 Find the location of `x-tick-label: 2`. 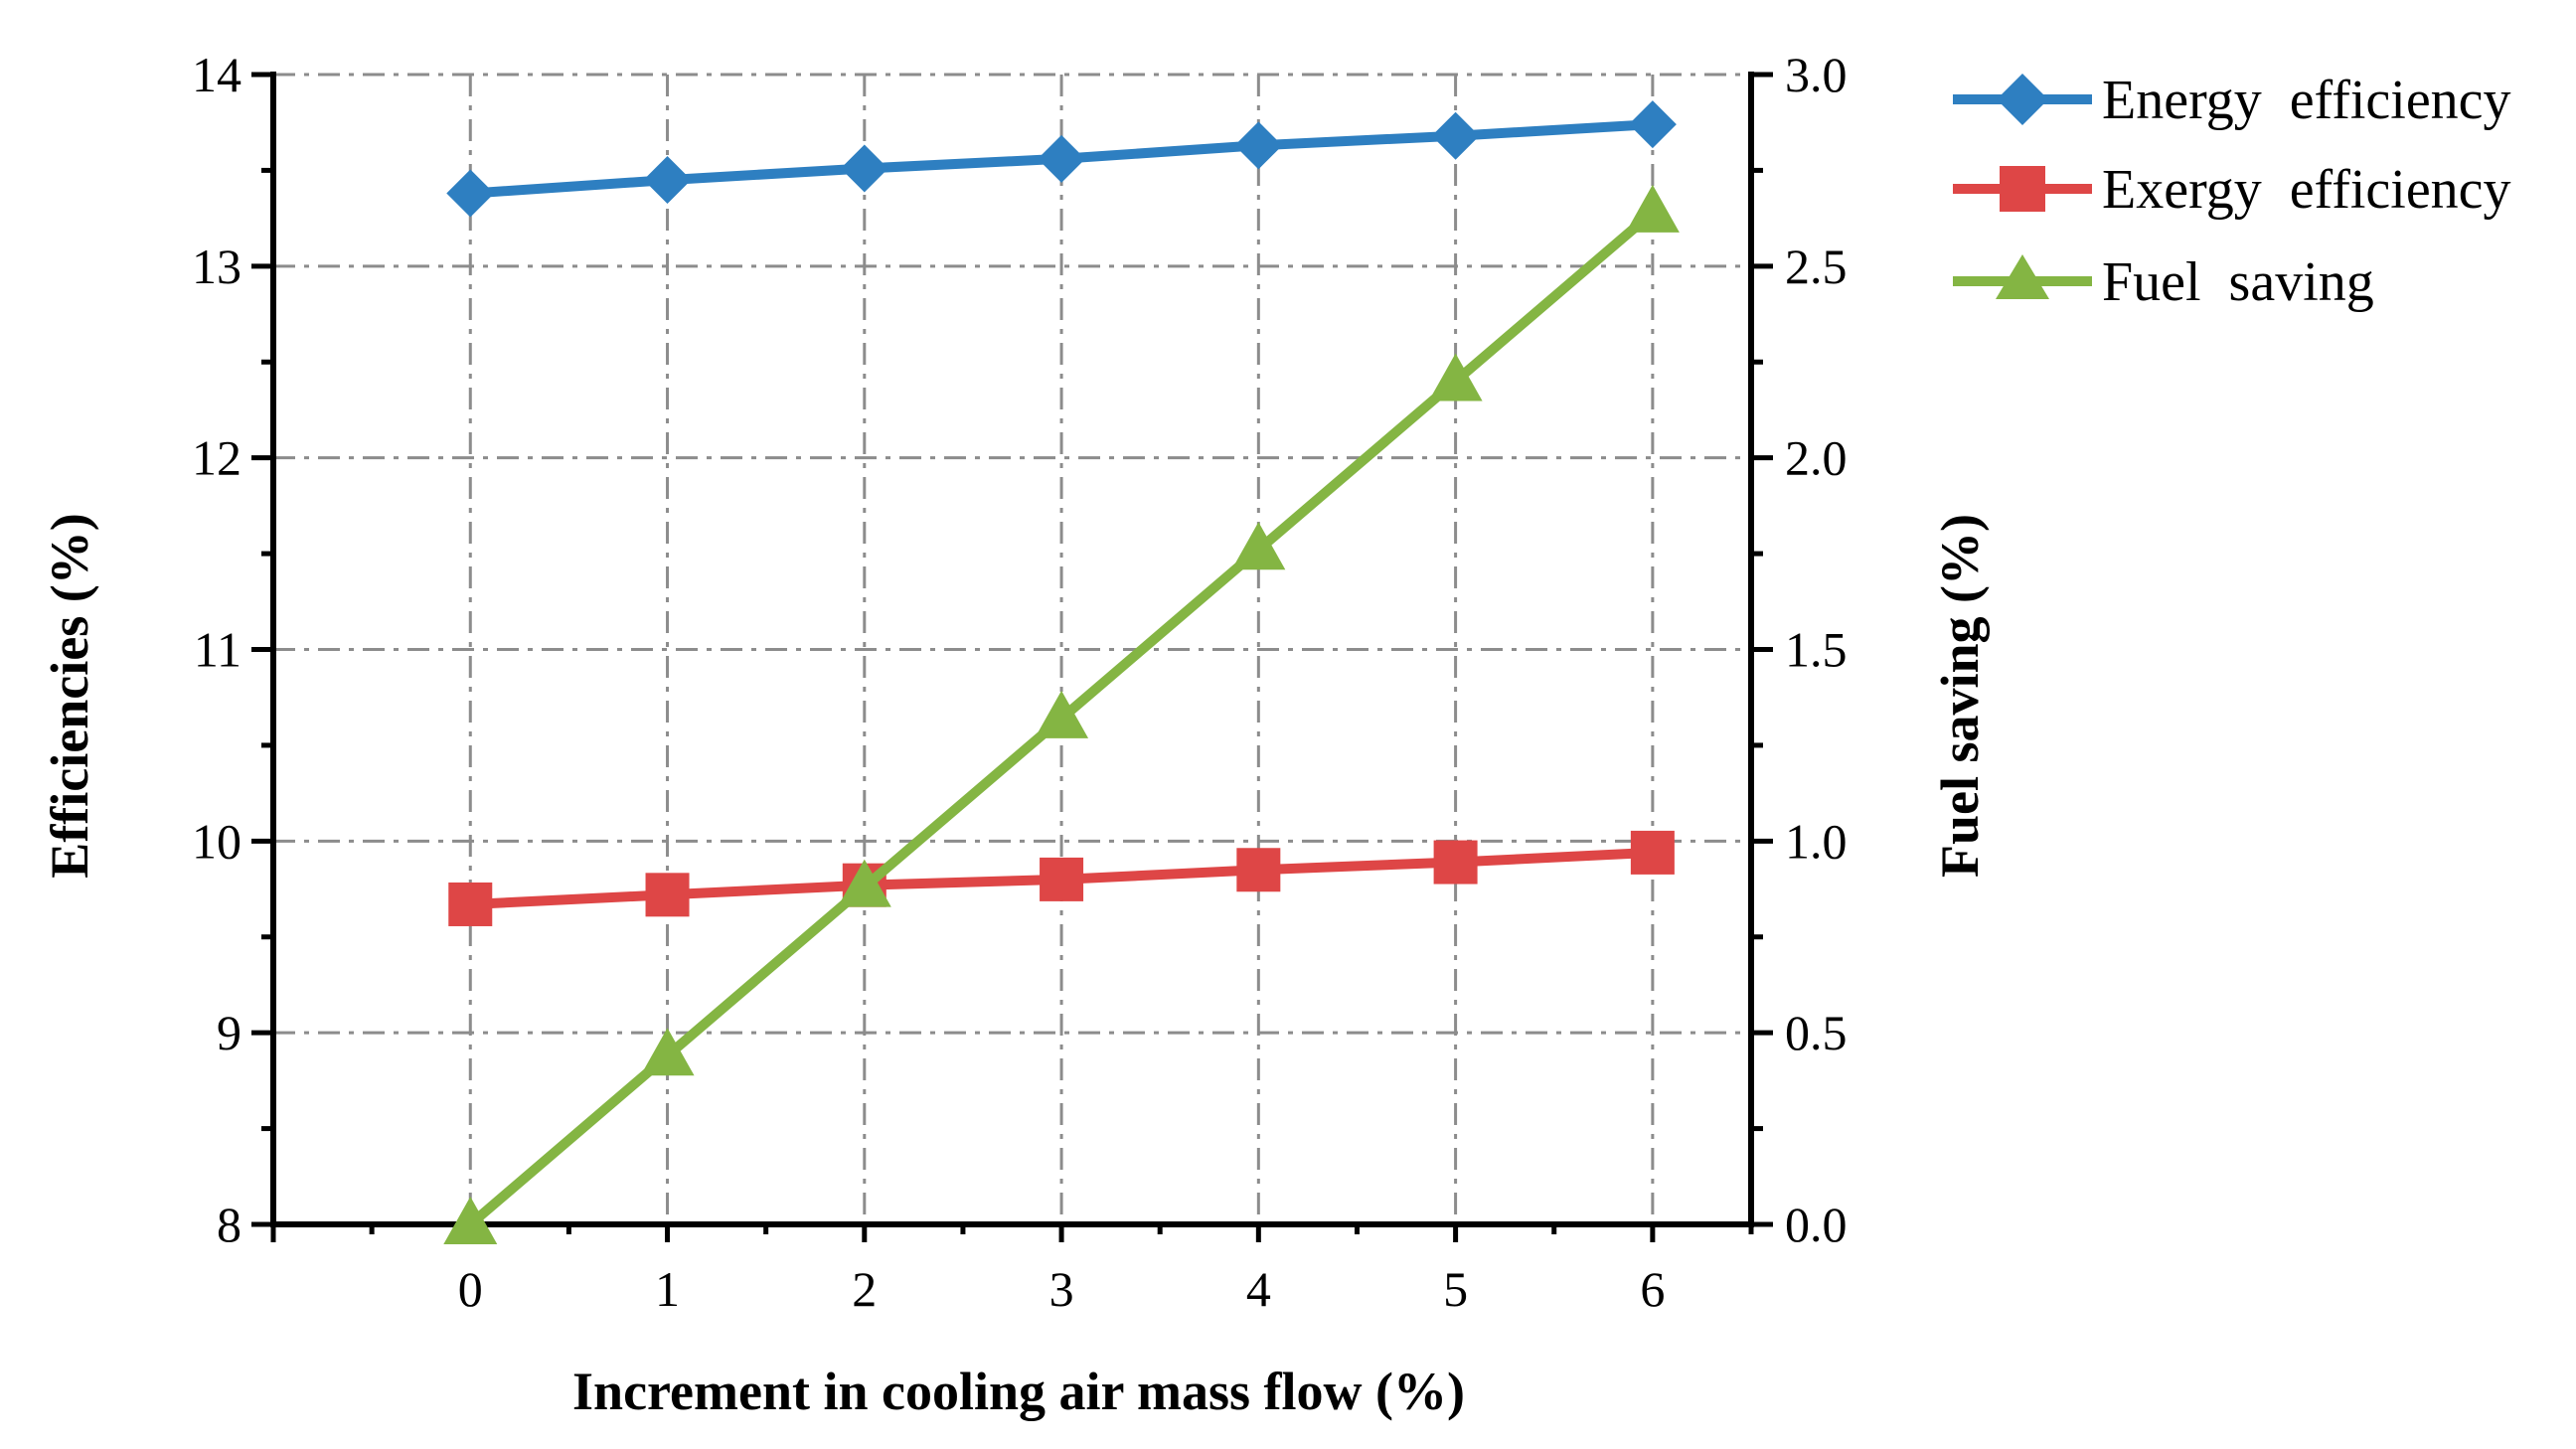

x-tick-label: 2 is located at coordinates (864, 1289).